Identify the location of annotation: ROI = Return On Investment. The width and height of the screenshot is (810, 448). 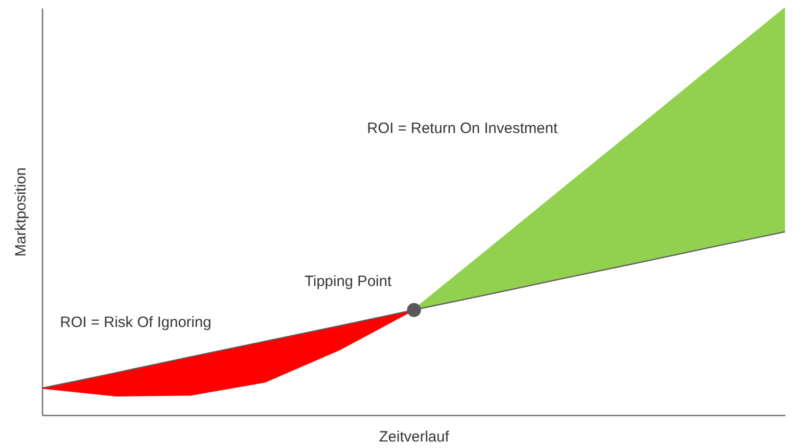
(462, 128).